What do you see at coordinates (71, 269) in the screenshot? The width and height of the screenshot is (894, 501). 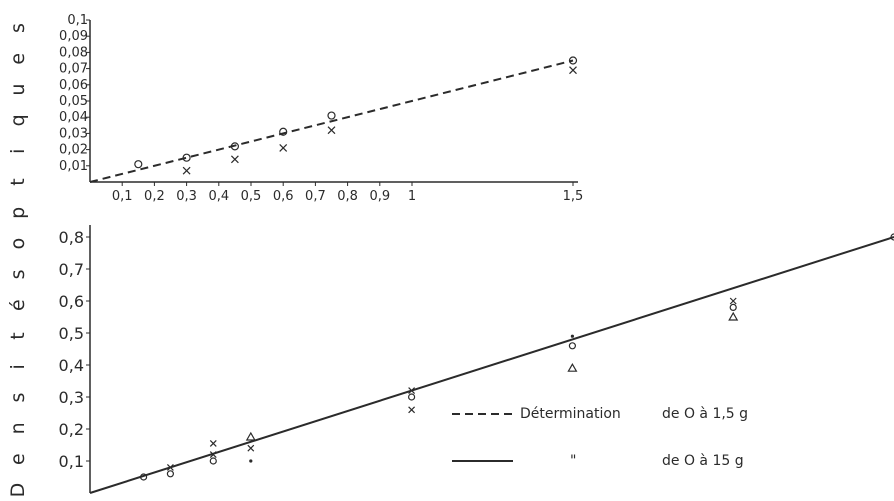 I see `bottom-y-tick-label: 0,7` at bounding box center [71, 269].